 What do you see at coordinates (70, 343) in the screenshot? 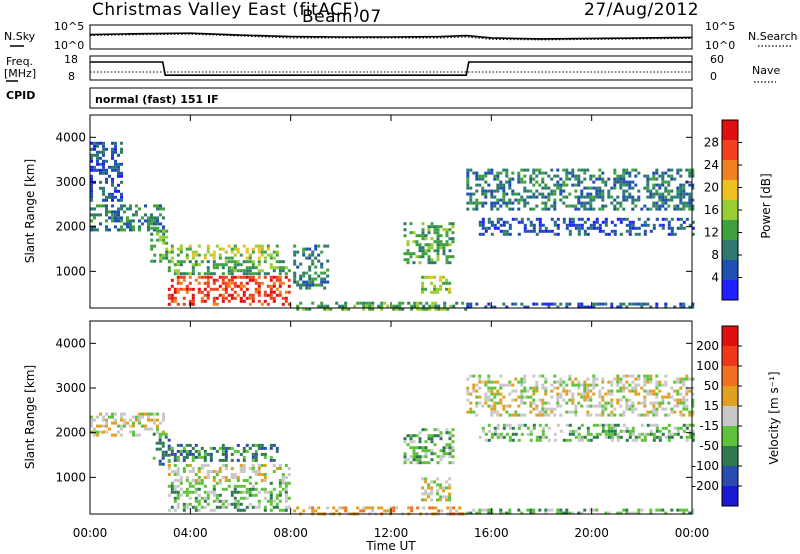
I see `velocity-ytick-label: 4000` at bounding box center [70, 343].